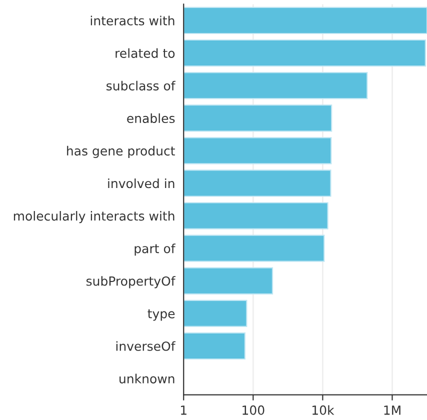 Image resolution: width=427 pixels, height=420 pixels. I want to click on y-tick-label: enables, so click(151, 118).